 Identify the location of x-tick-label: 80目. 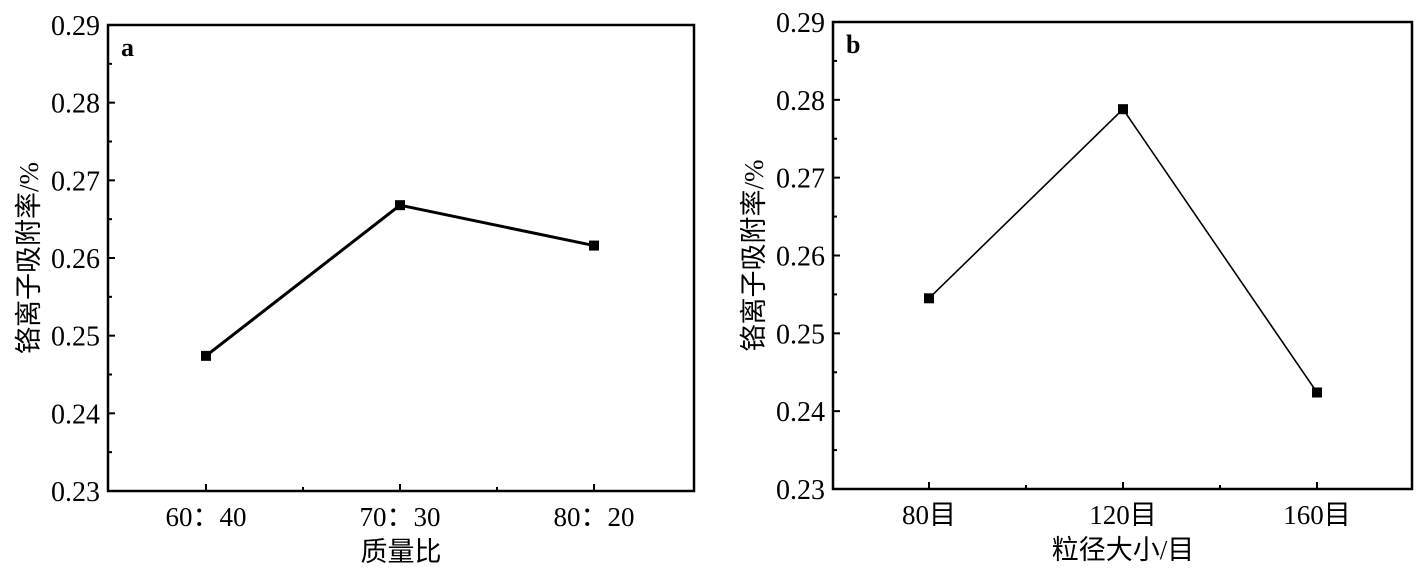
(929, 515).